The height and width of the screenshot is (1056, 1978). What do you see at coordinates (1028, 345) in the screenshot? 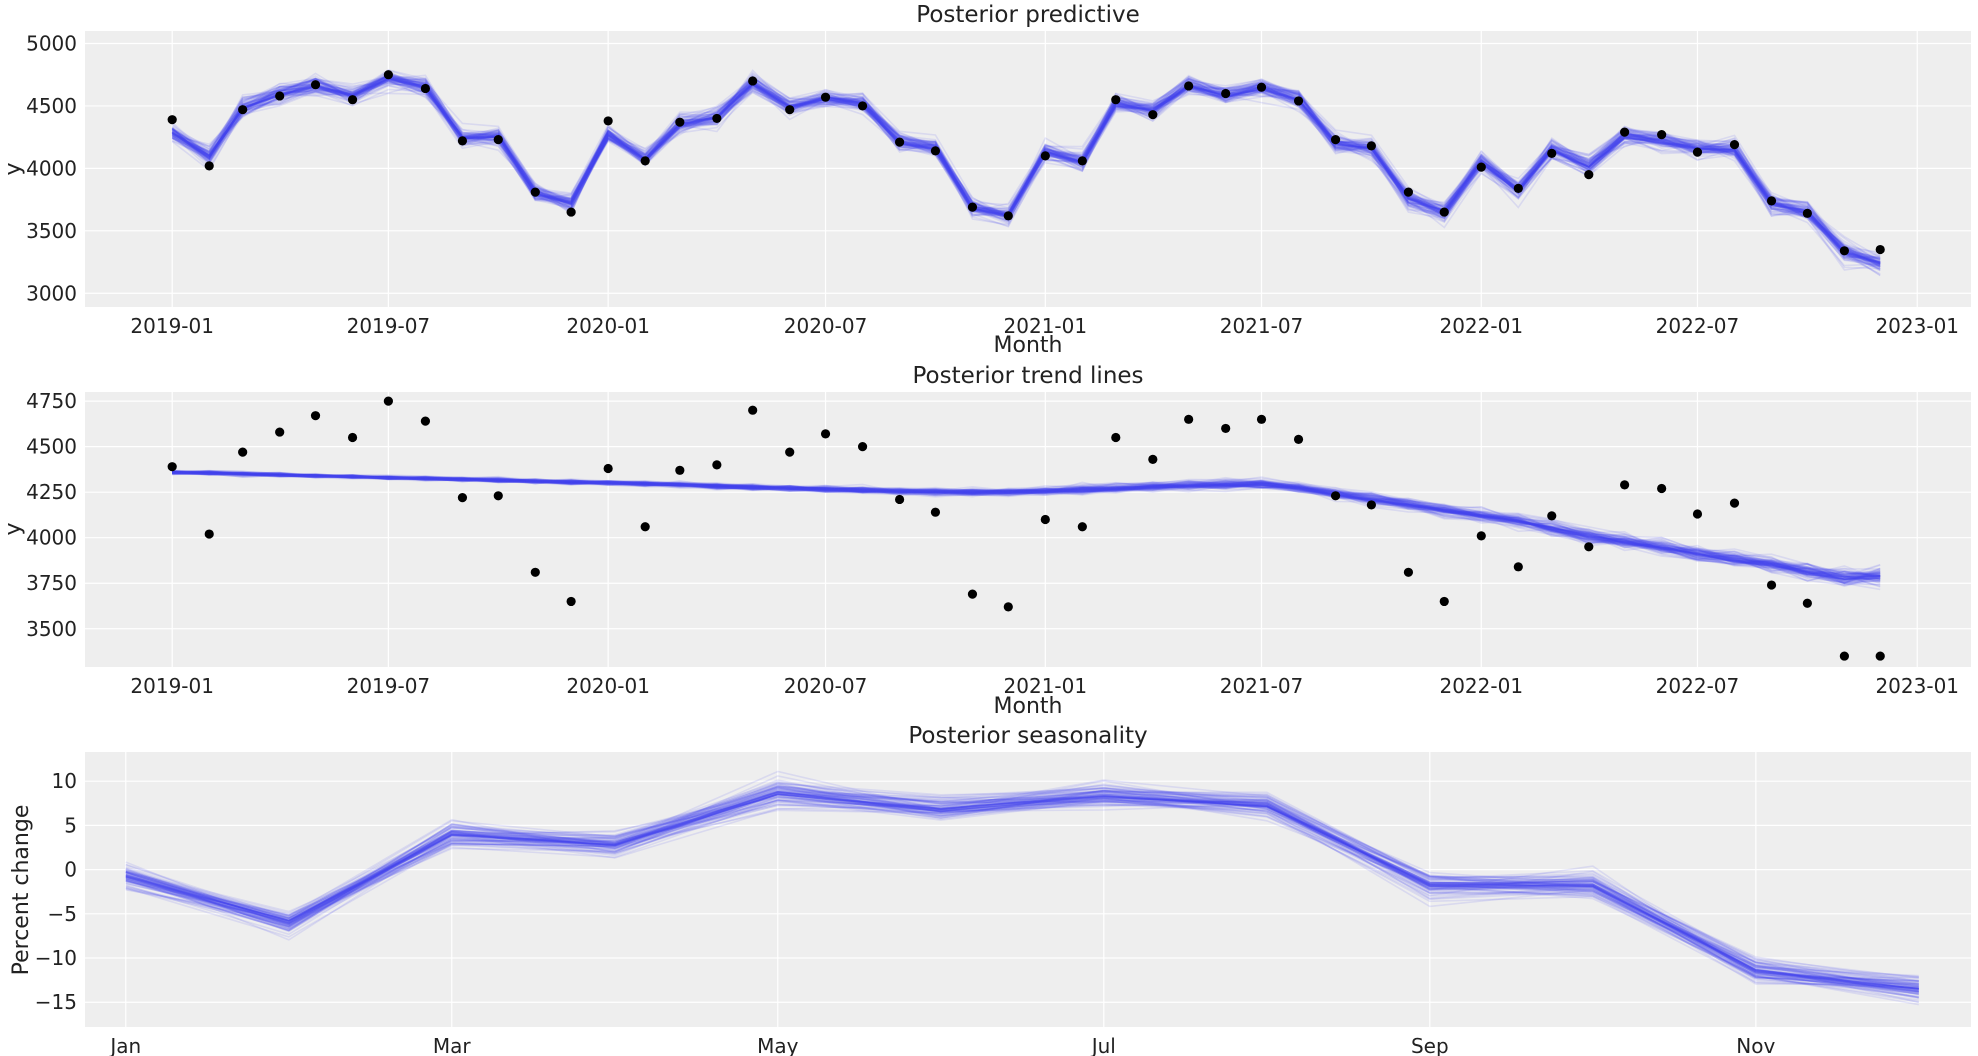
I see `predictive-x-label: Month` at bounding box center [1028, 345].